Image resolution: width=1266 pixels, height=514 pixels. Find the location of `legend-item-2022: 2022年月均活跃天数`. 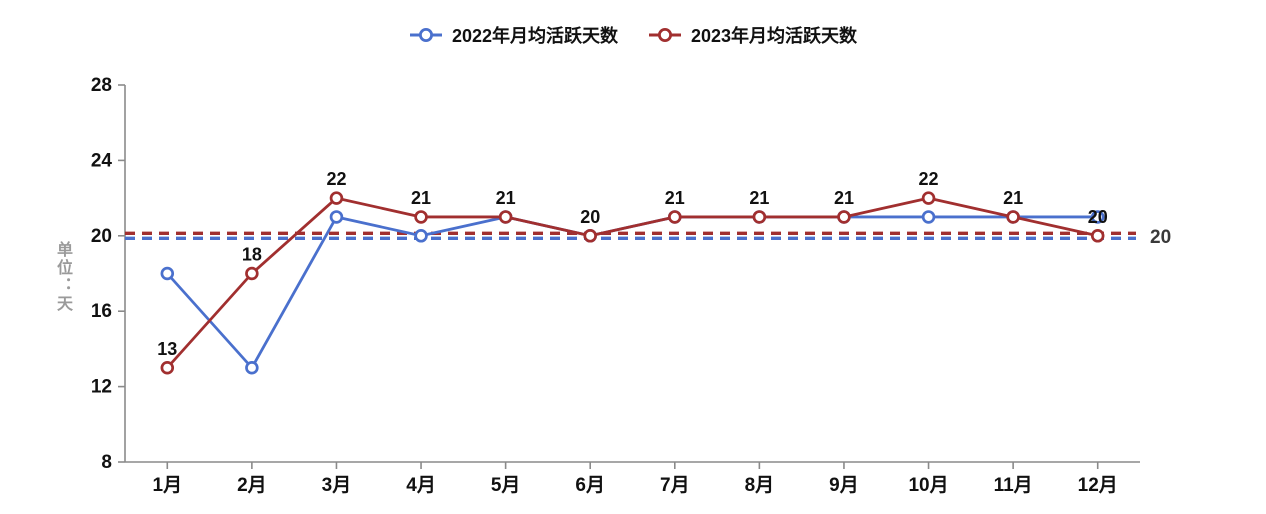

legend-item-2022: 2022年月均活跃天数 is located at coordinates (513, 35).